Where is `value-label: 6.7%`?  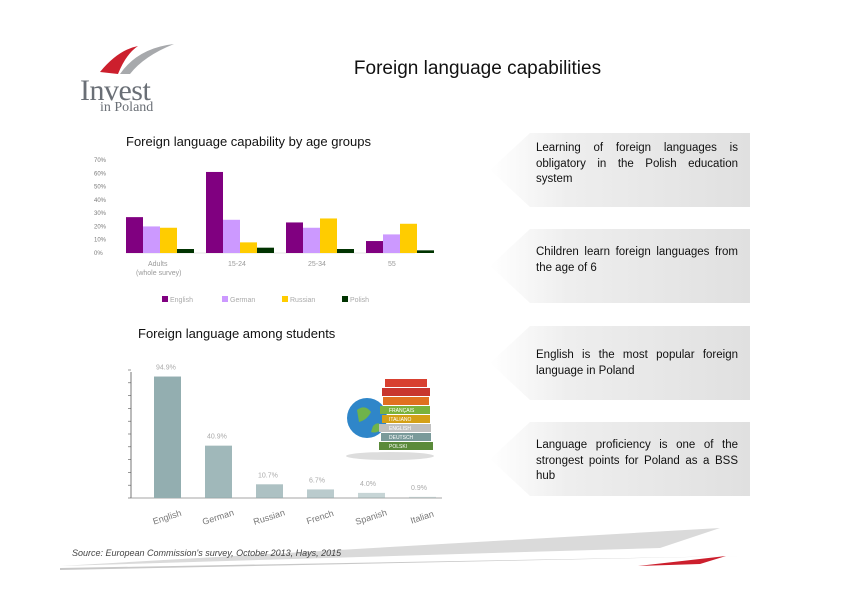 value-label: 6.7% is located at coordinates (317, 480).